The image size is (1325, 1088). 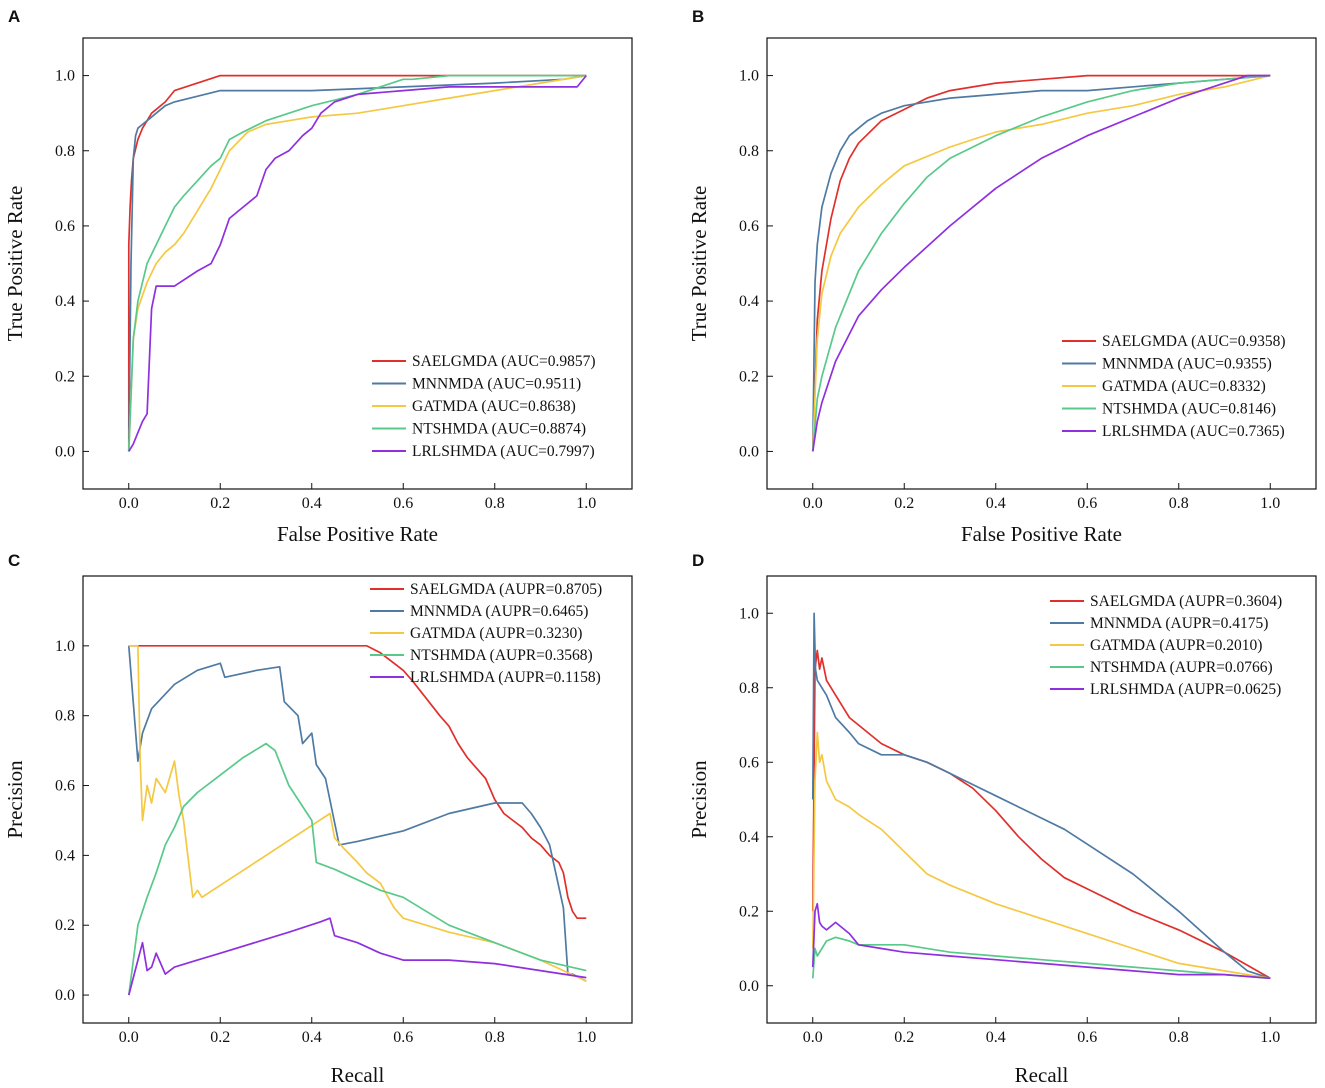 What do you see at coordinates (505, 677) in the screenshot?
I see `legend-label: LRLSHMDA (AUPR=0.1158)` at bounding box center [505, 677].